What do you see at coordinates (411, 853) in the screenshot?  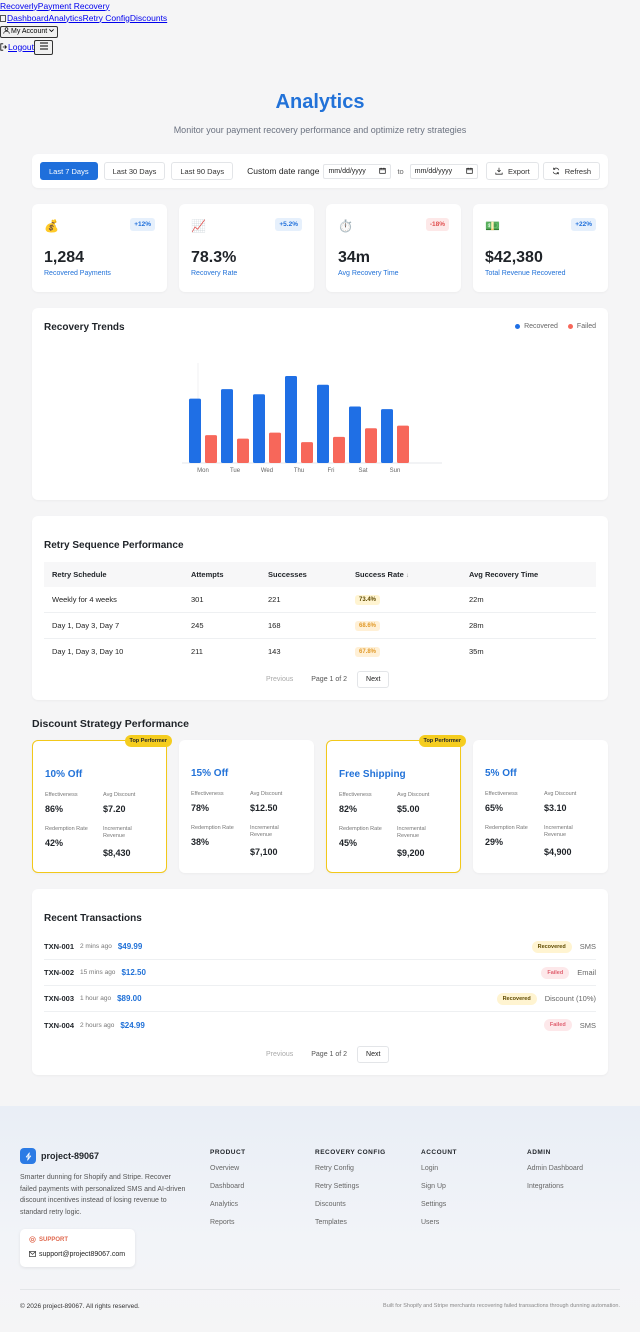 I see `incremental-value: $9,200` at bounding box center [411, 853].